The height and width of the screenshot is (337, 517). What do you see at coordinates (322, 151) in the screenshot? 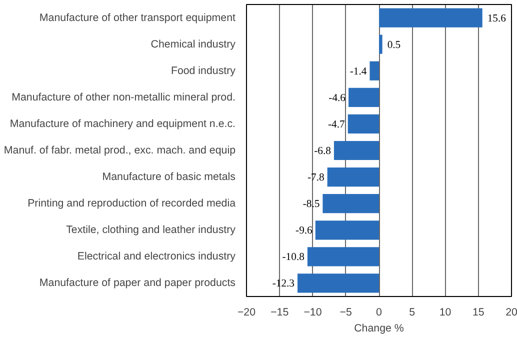
I see `data-label: -6.8` at bounding box center [322, 151].